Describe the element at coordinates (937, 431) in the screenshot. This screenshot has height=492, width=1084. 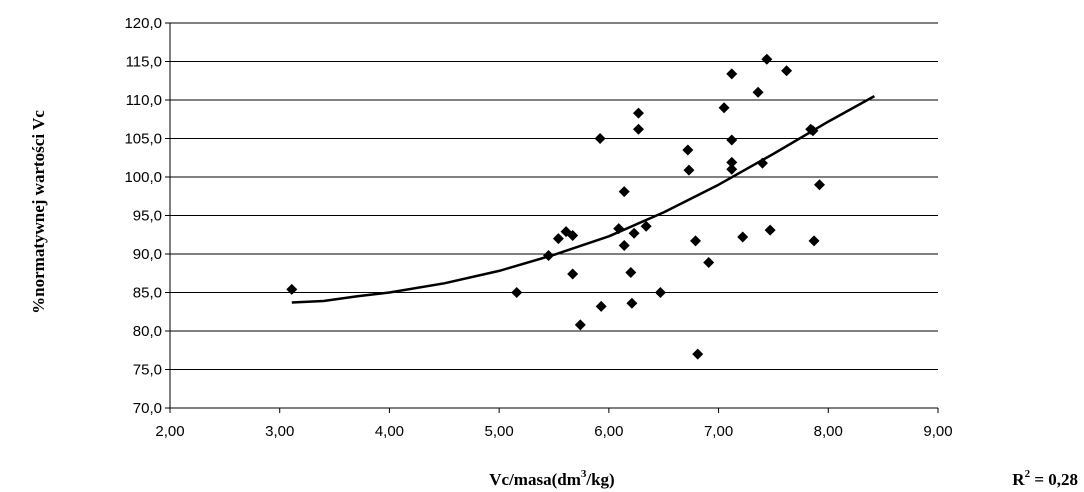
I see `x-tick-label: 9,00` at that location.